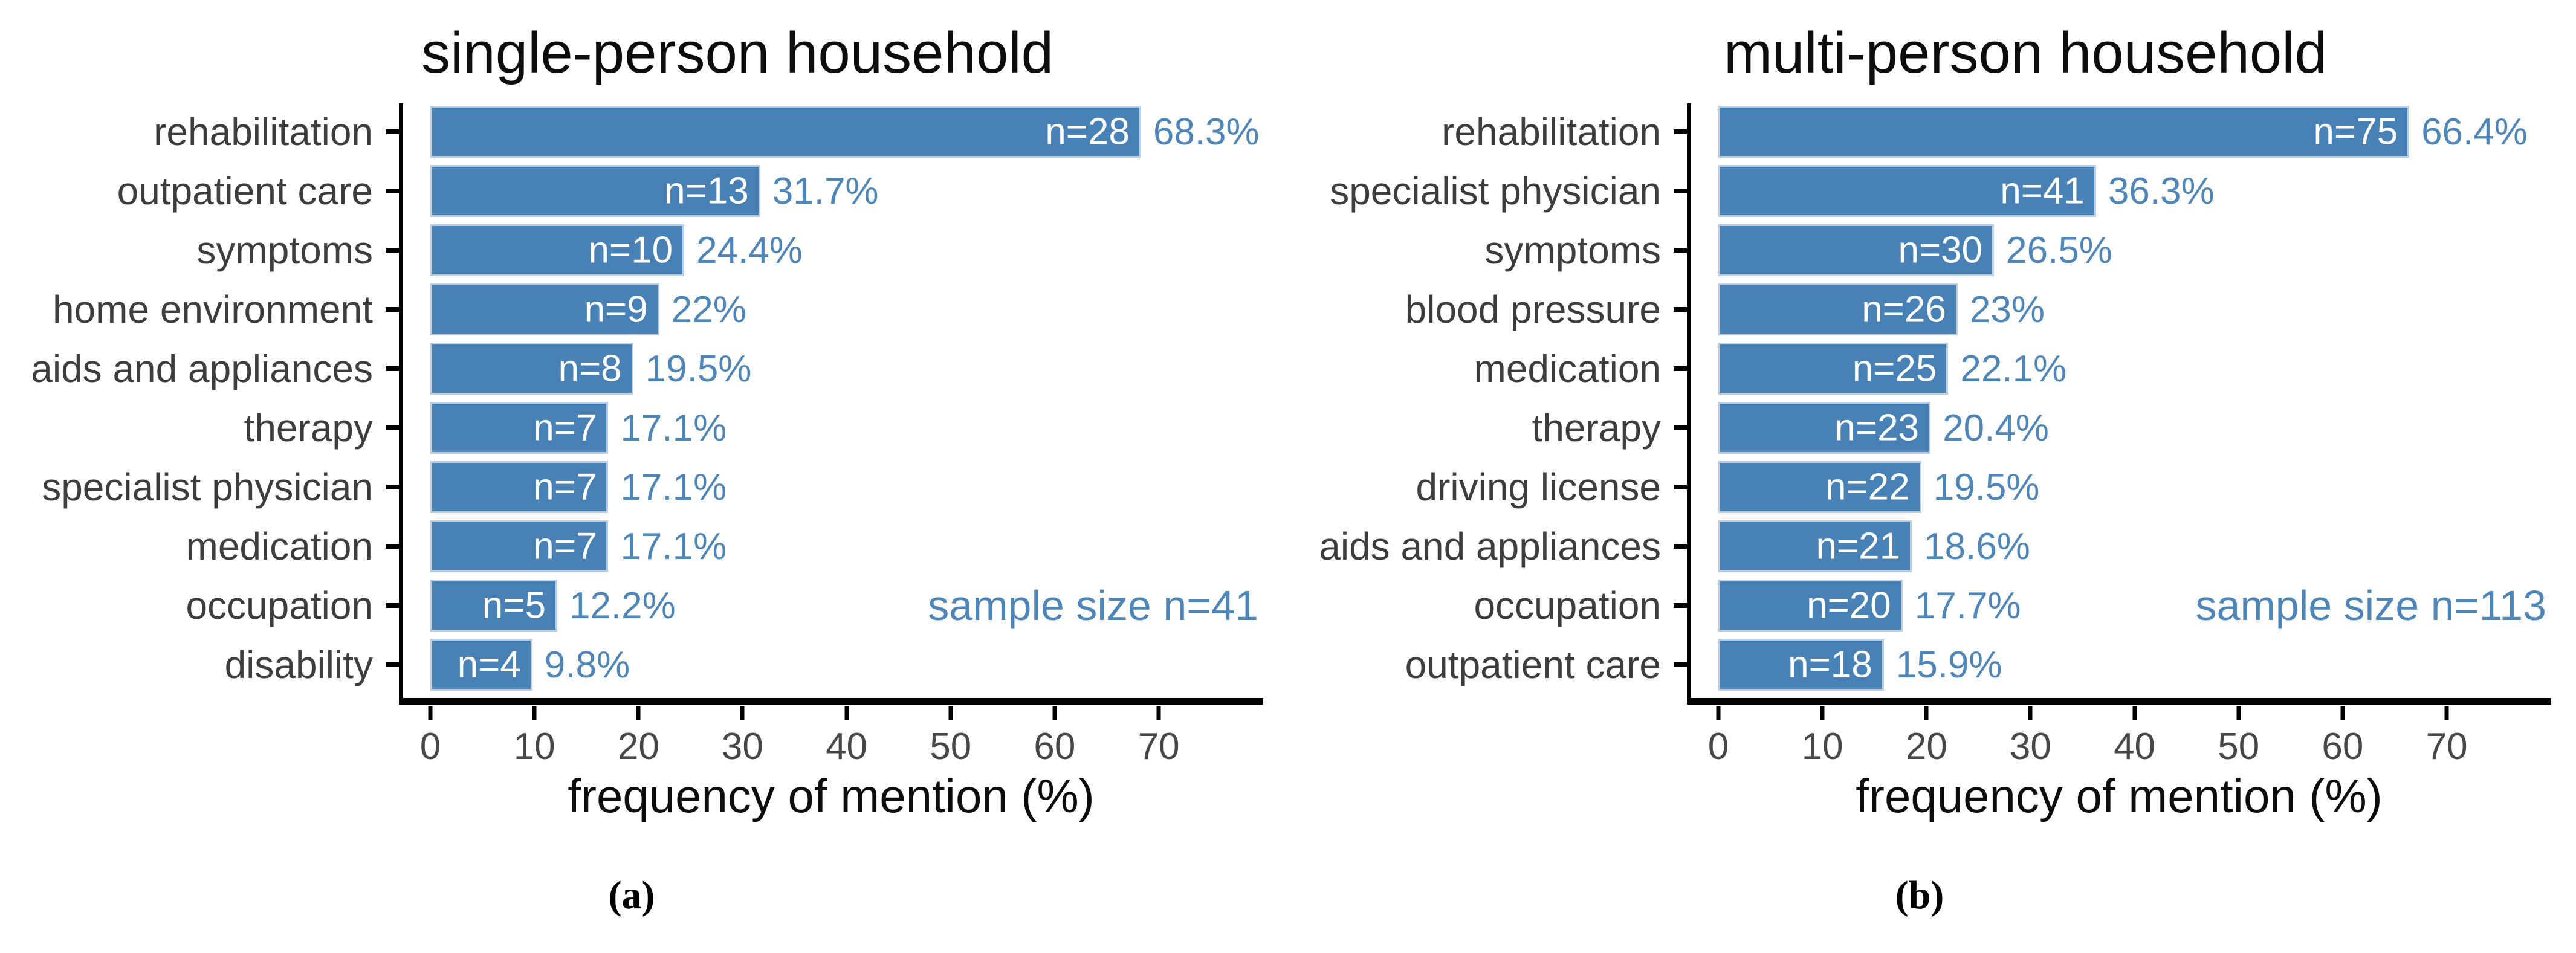 The image size is (2576, 953). Describe the element at coordinates (1838, 309) in the screenshot. I see `bar: n=26` at that location.